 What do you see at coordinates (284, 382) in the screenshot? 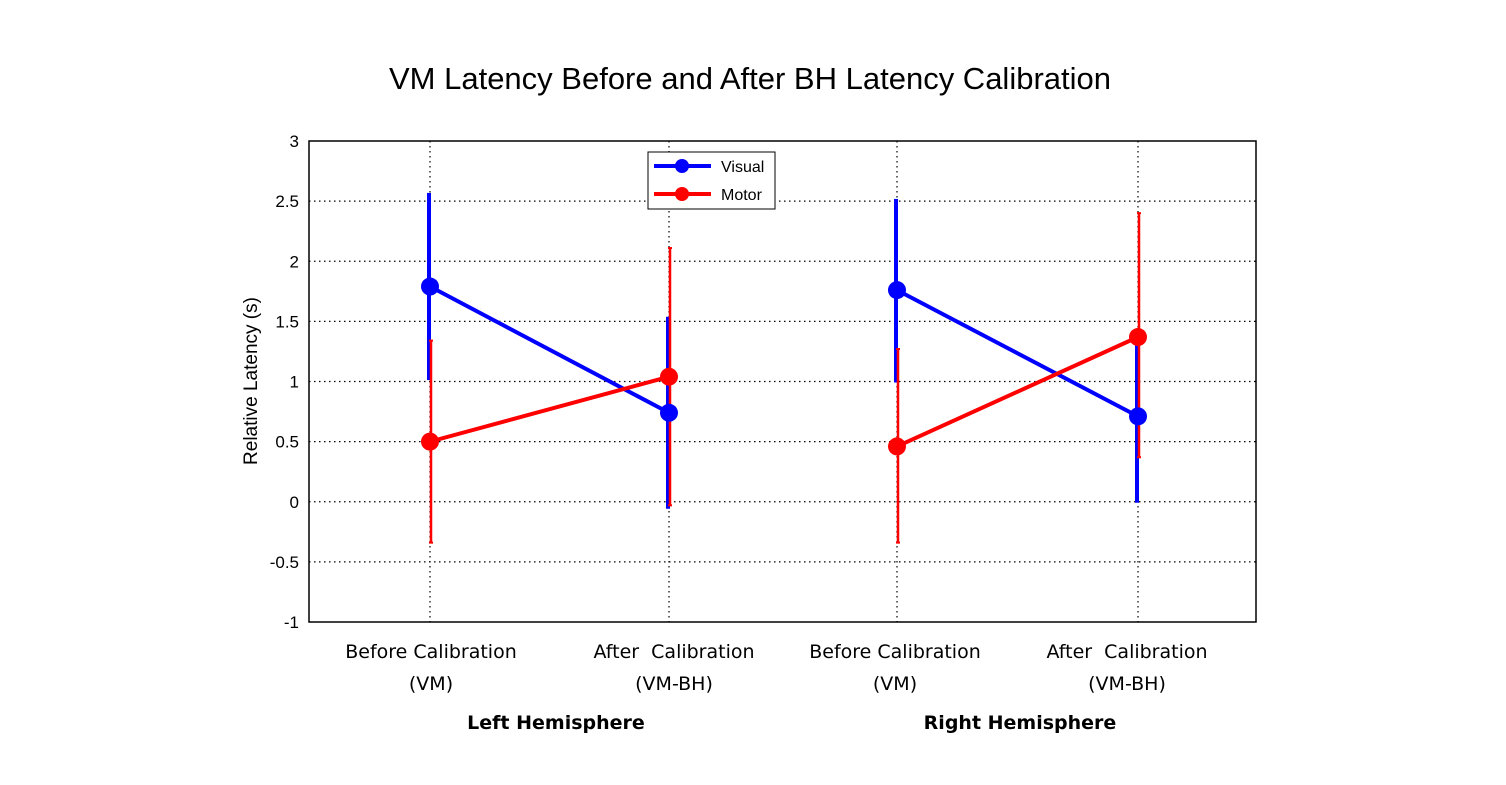
I see `y-tick-labels: 3 2.5 2 1.5 1 0.5 0 -0.5 -1` at bounding box center [284, 382].